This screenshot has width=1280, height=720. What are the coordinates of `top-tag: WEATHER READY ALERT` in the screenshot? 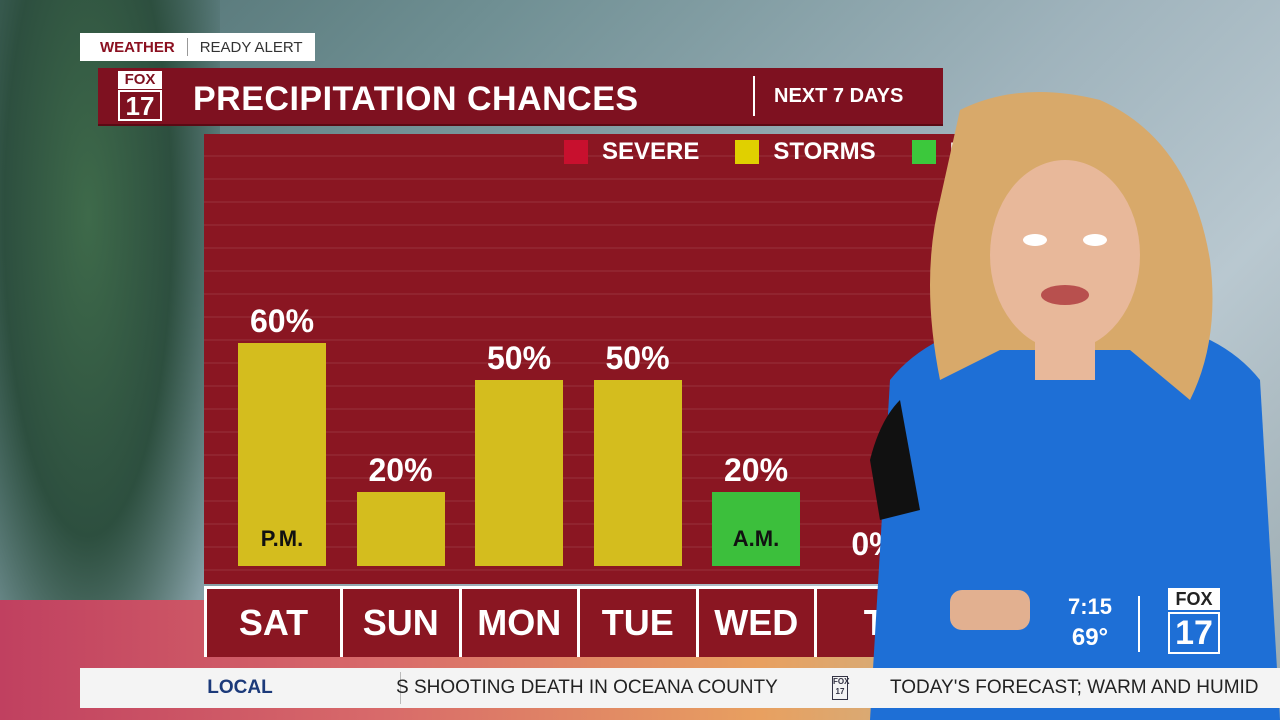 It's located at (197, 47).